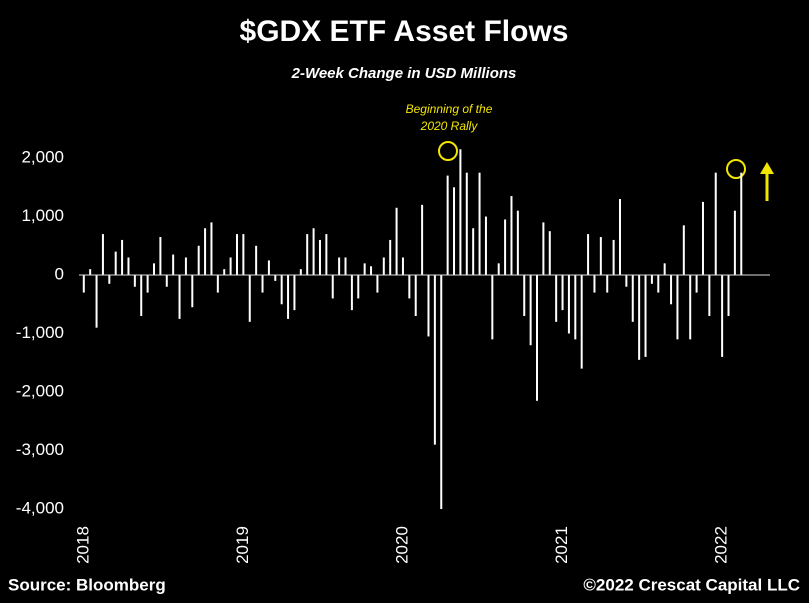 The image size is (809, 603). I want to click on y-tick-label: -1,000, so click(40, 332).